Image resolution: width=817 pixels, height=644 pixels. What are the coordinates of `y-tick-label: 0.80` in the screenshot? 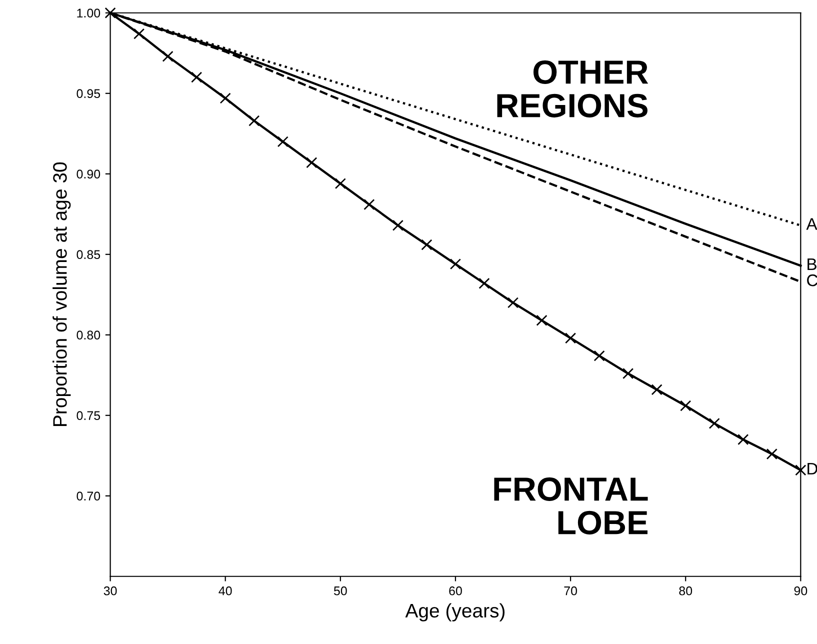 It's located at (88, 335).